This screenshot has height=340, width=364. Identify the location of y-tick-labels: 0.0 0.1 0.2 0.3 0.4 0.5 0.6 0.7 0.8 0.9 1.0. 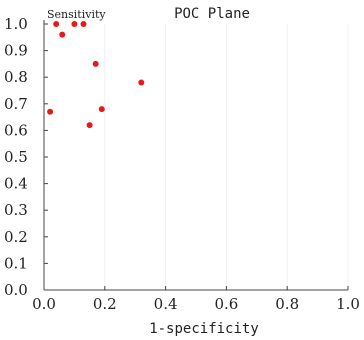
(26, 157).